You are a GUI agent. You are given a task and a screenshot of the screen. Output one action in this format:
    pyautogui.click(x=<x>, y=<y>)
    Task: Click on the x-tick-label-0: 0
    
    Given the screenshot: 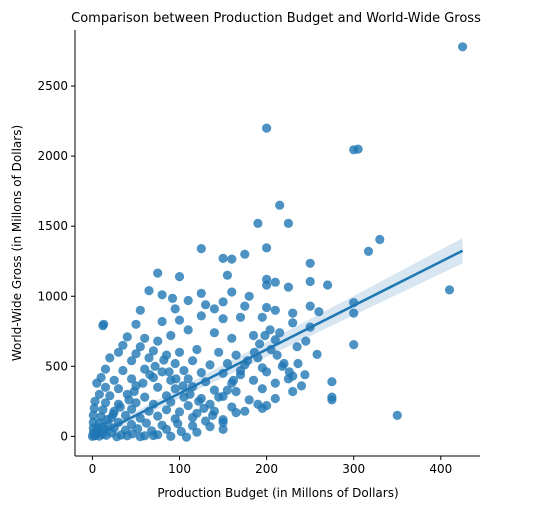 What is the action you would take?
    pyautogui.click(x=93, y=469)
    